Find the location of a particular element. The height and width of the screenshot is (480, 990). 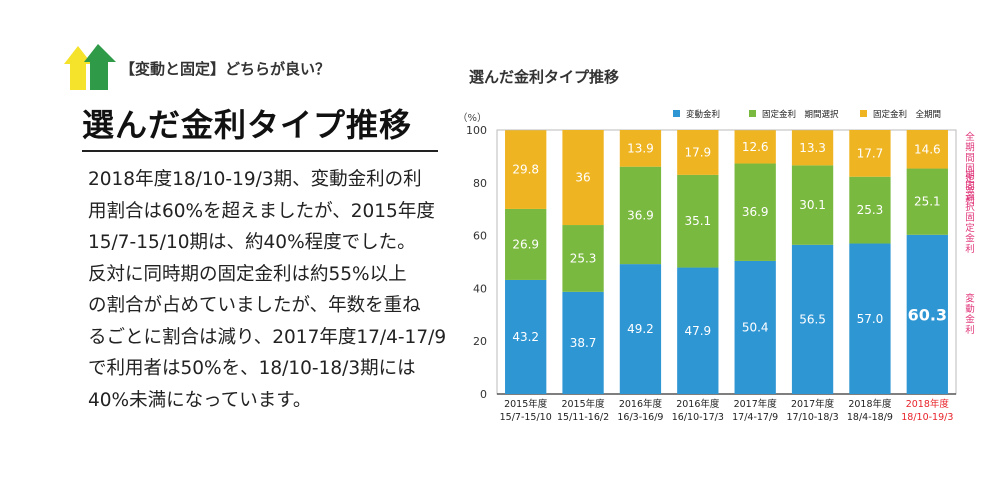

body-line: の割合が占めていましたが、年数を重ね is located at coordinates (254, 305).